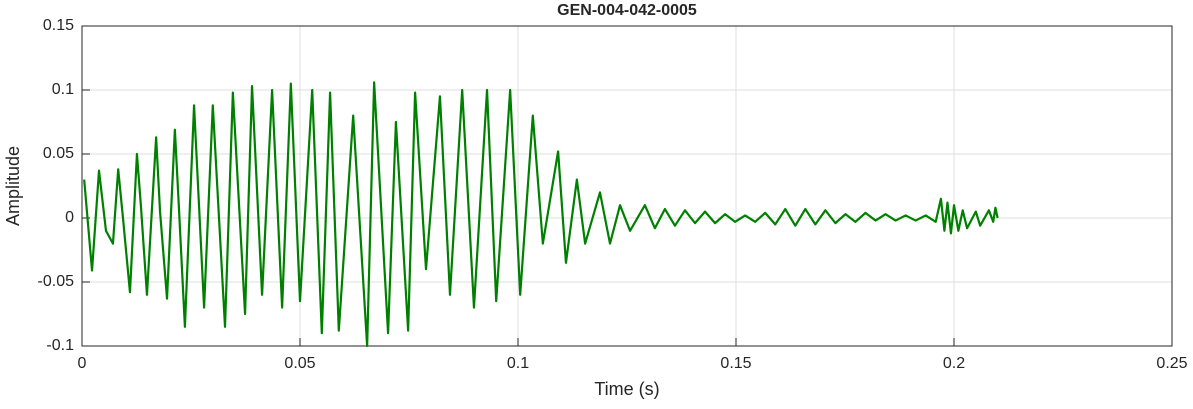  What do you see at coordinates (82, 363) in the screenshot?
I see `x-tick-label: 0` at bounding box center [82, 363].